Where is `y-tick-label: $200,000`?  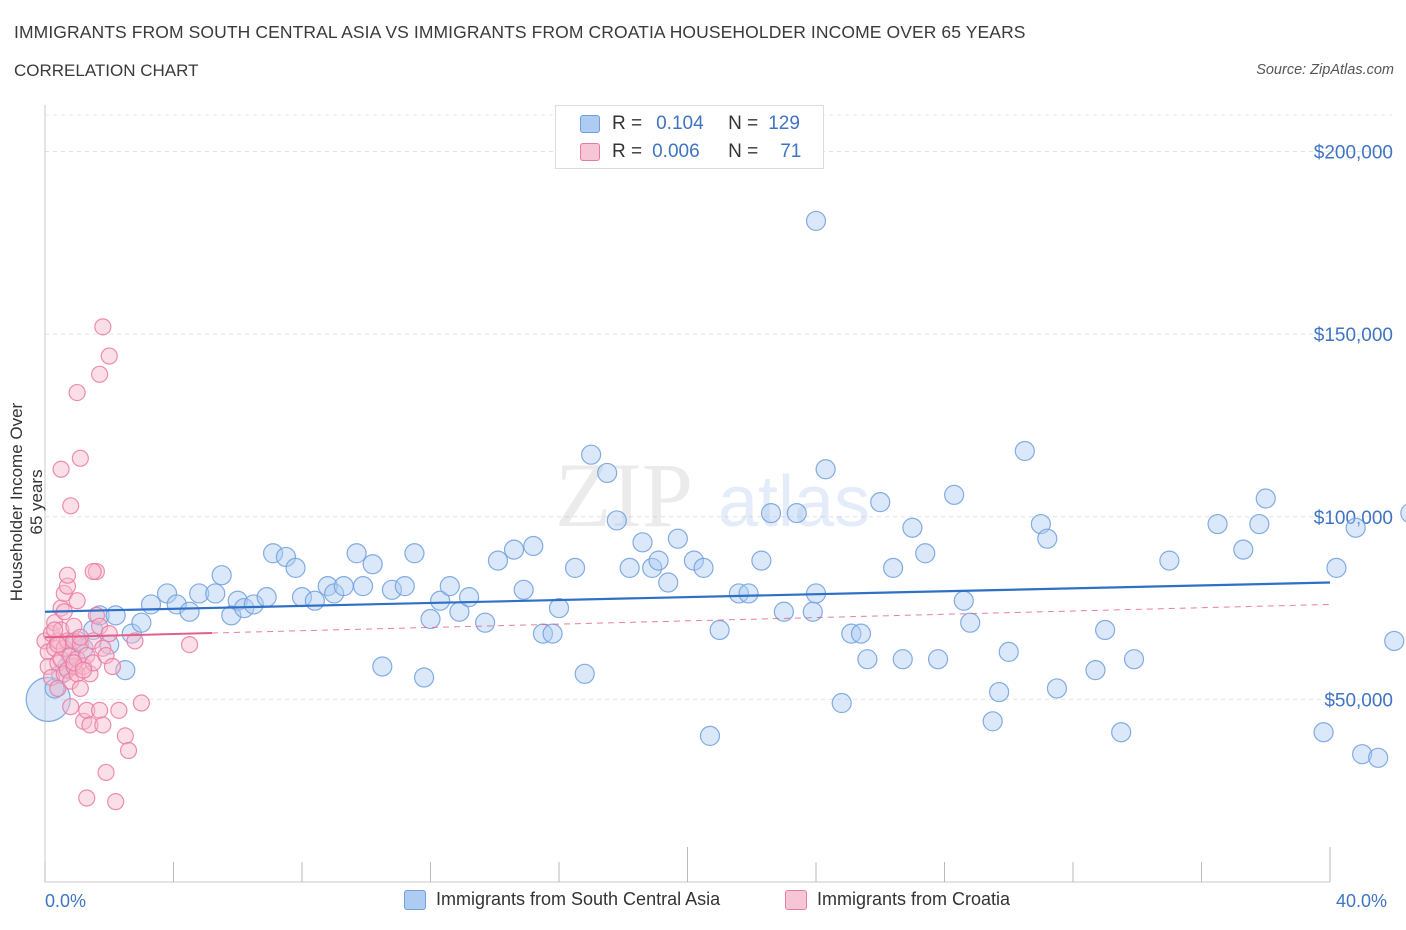 y-tick-label: $200,000 is located at coordinates (1353, 153).